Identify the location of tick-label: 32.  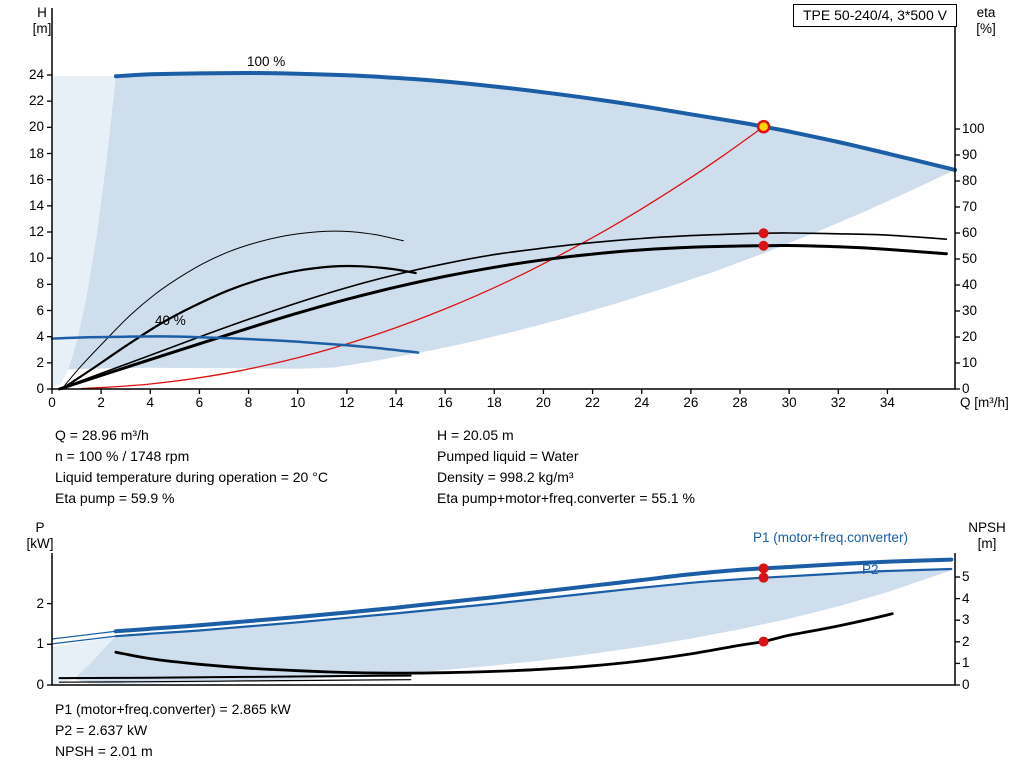
(838, 402).